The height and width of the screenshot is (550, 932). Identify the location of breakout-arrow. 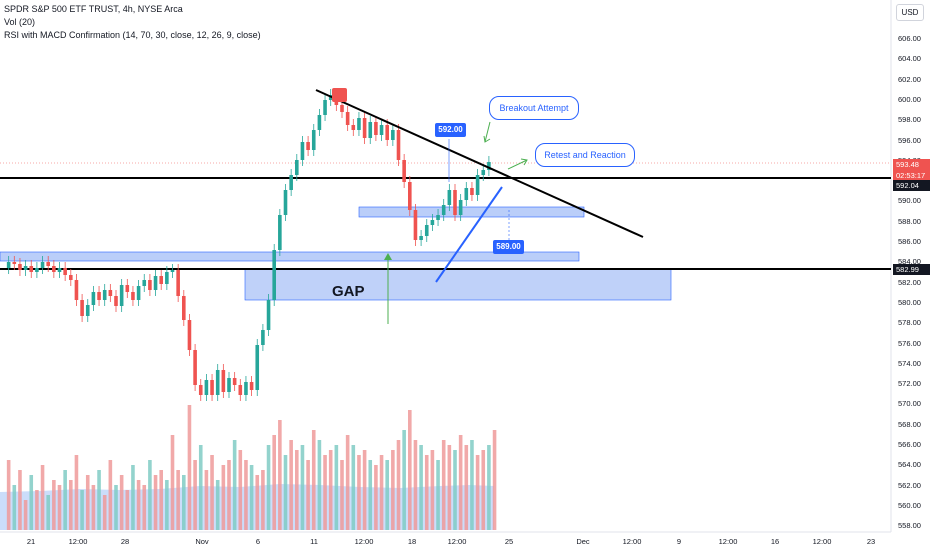
(487, 132).